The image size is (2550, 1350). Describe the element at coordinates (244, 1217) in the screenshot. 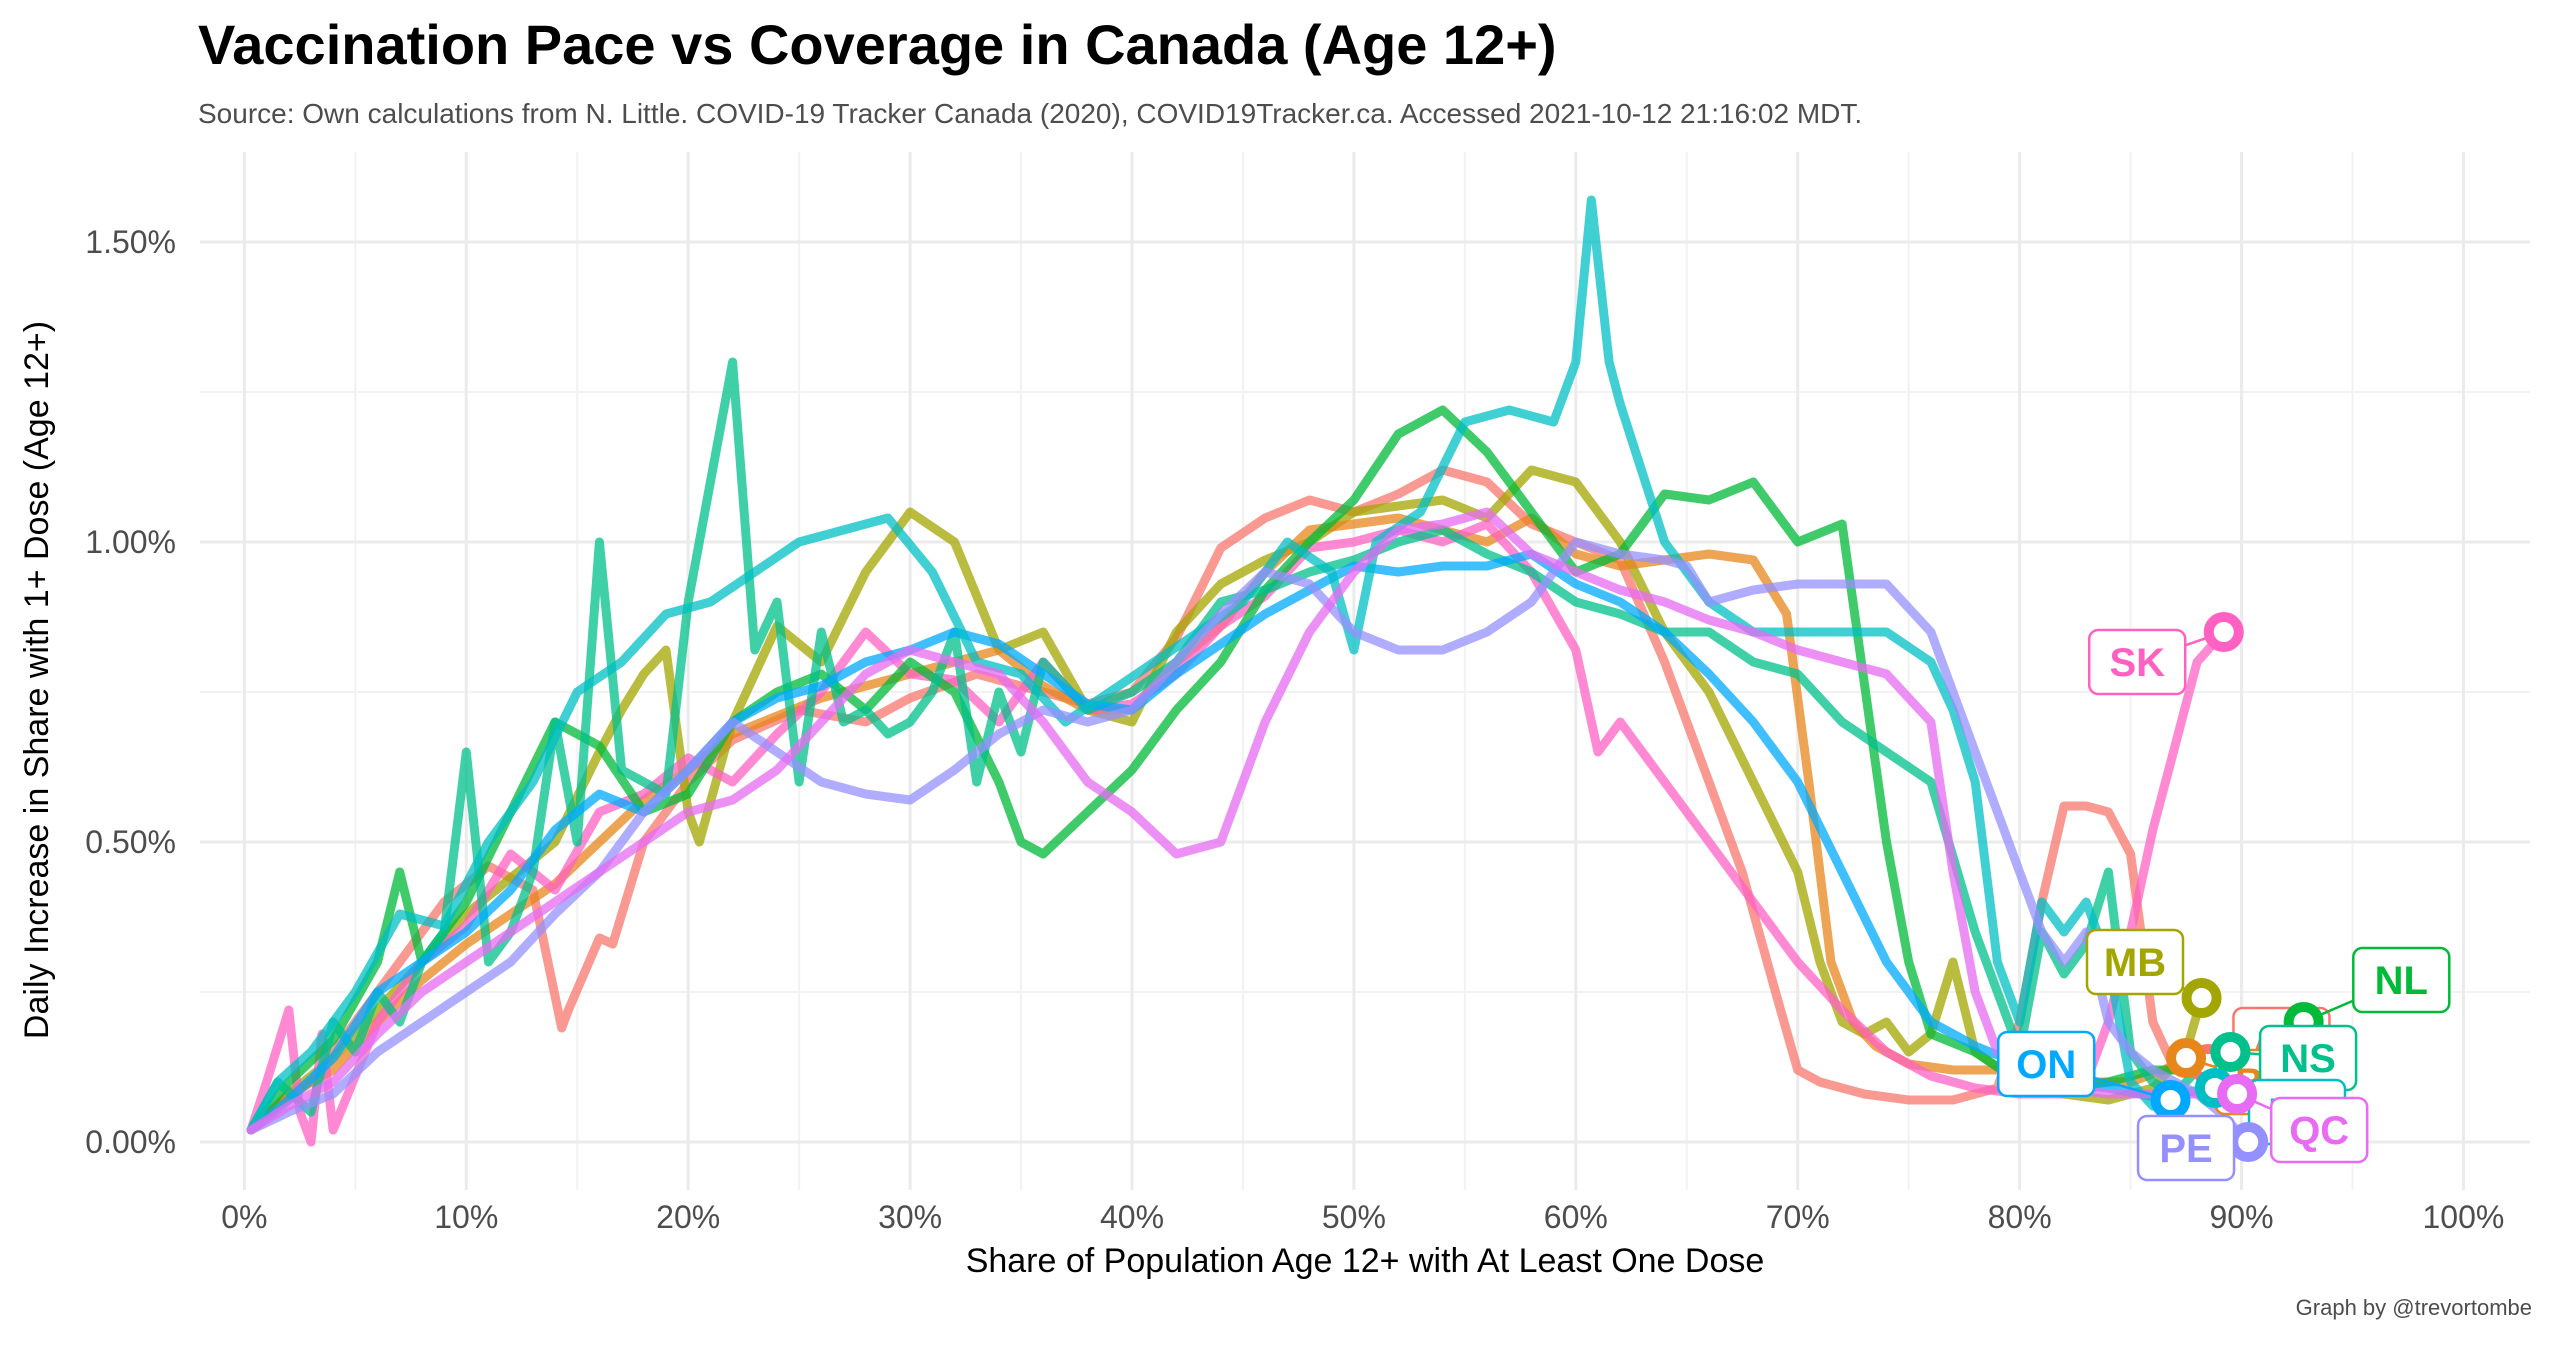

I see `x-tick-label: 0%` at that location.